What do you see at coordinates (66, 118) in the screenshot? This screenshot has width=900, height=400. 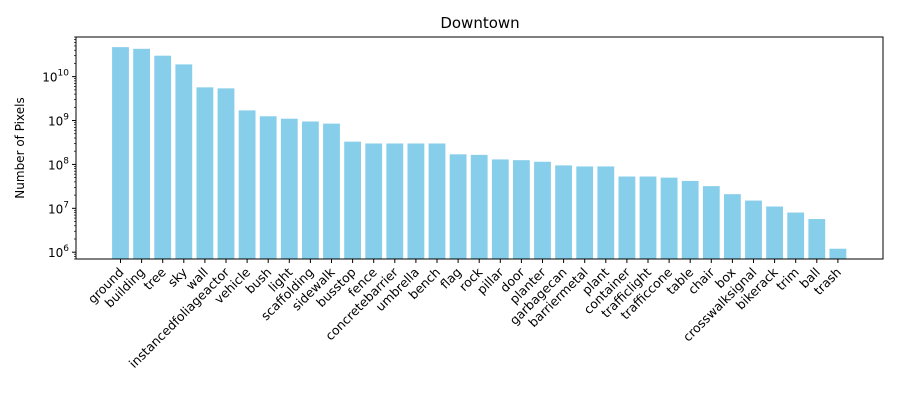 I see `y-tick-exponent: 9` at bounding box center [66, 118].